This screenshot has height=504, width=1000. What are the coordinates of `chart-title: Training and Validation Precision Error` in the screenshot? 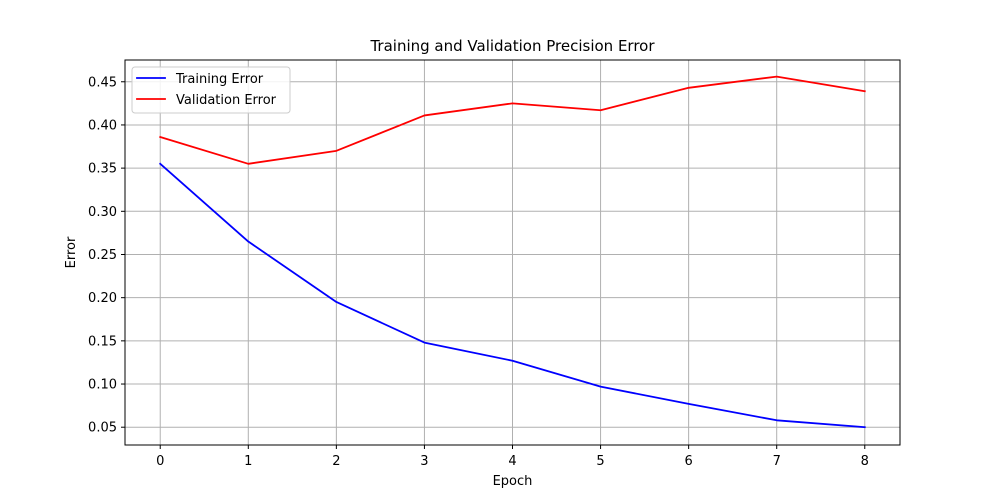 It's located at (512, 46).